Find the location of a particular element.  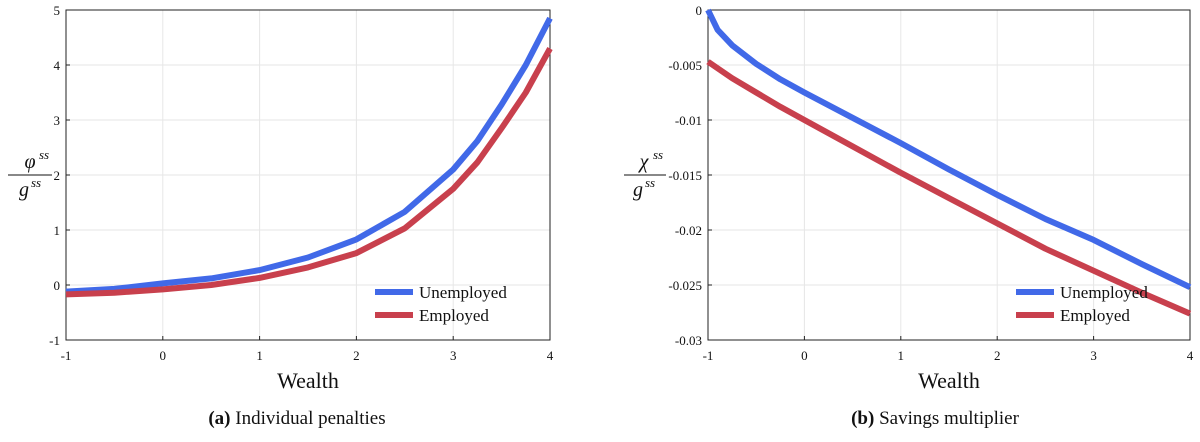

y-tick-label: 3 is located at coordinates (57, 120).